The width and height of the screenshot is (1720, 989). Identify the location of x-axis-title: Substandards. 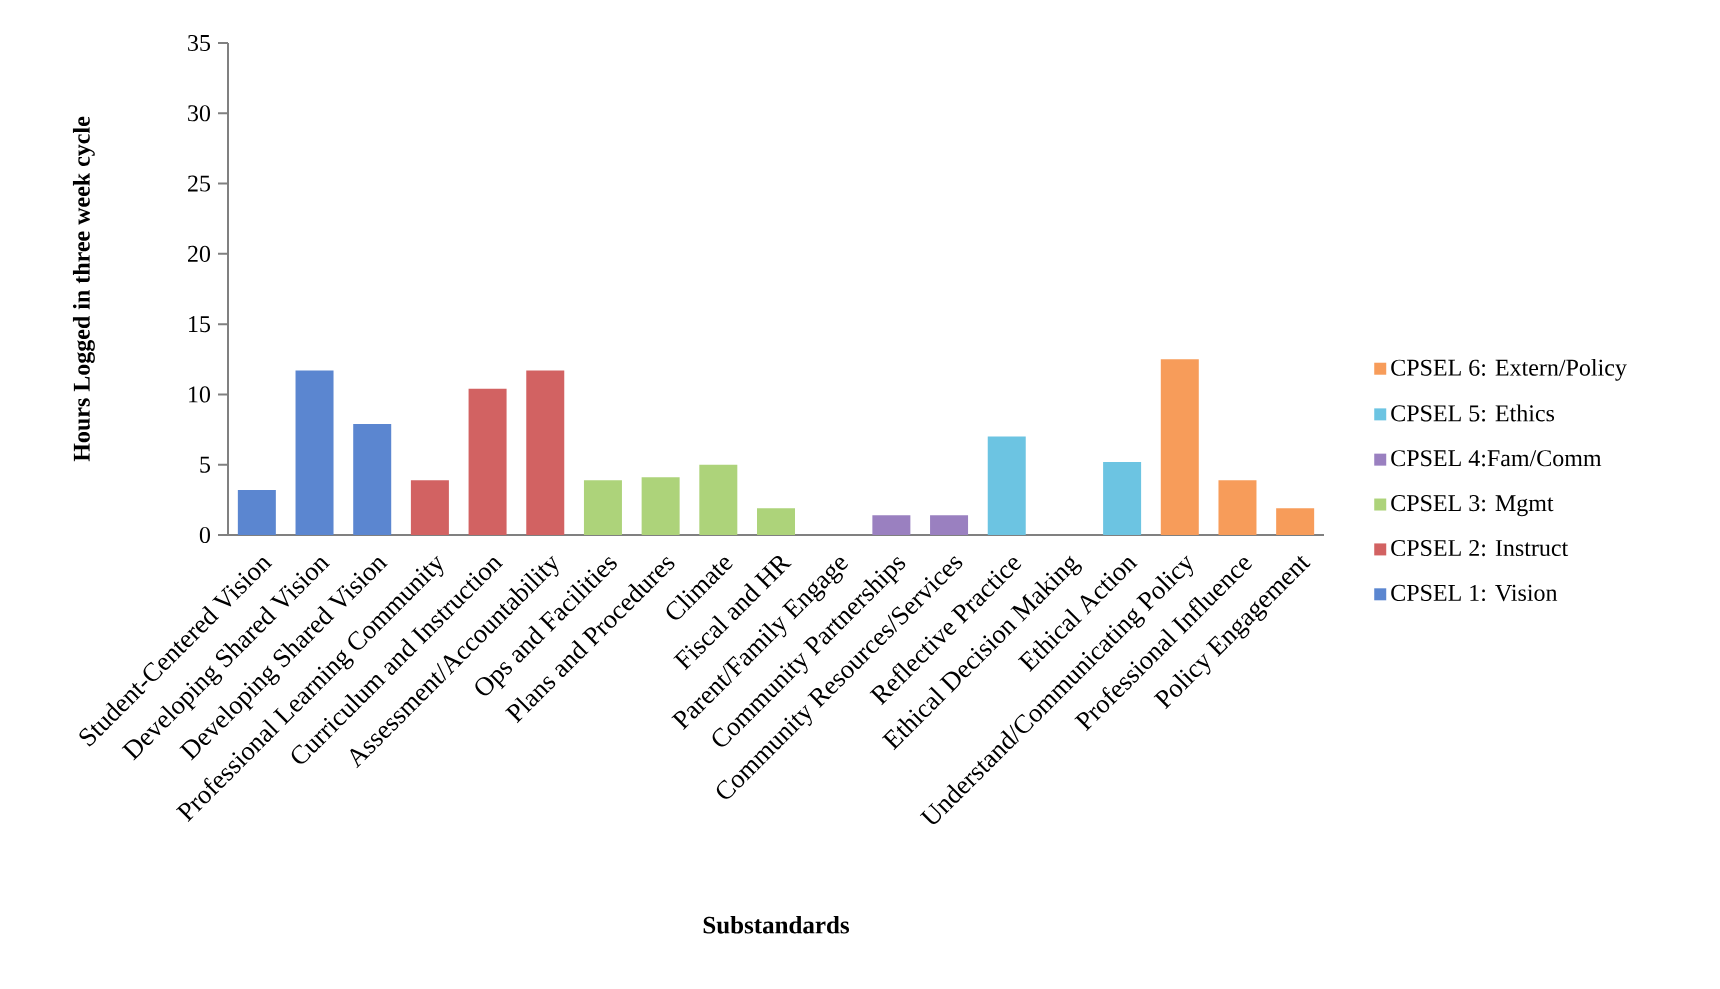
(776, 924).